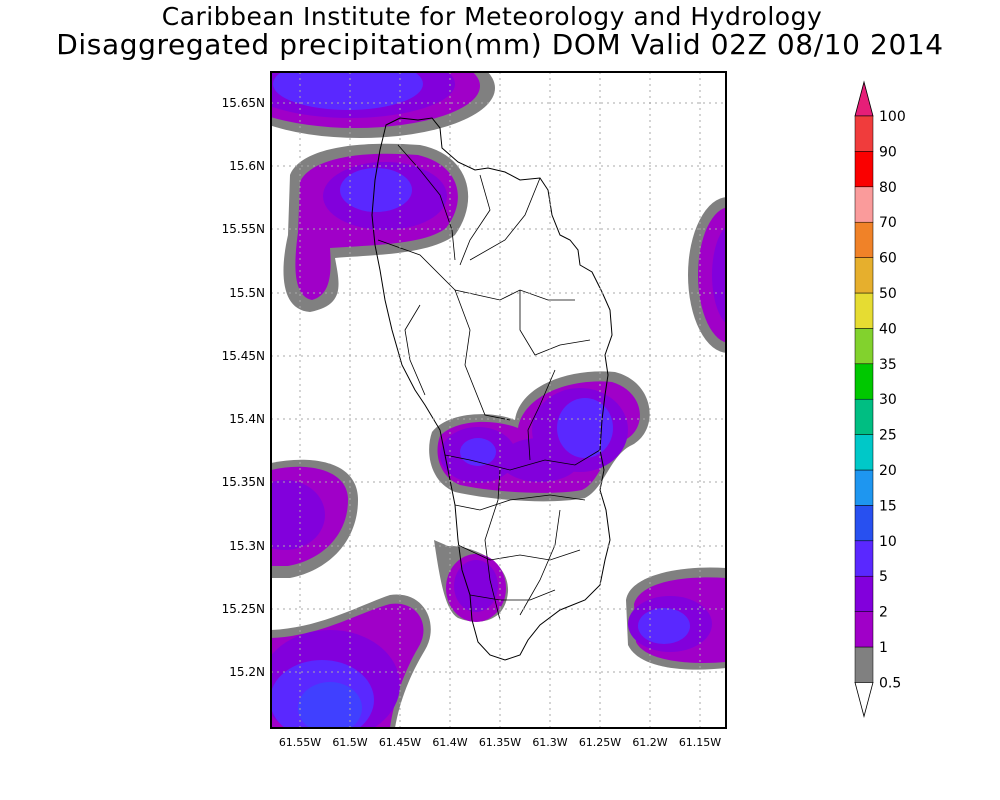 Image resolution: width=1000 pixels, height=800 pixels. Describe the element at coordinates (247, 419) in the screenshot. I see `lat-label: 15.4N` at that location.